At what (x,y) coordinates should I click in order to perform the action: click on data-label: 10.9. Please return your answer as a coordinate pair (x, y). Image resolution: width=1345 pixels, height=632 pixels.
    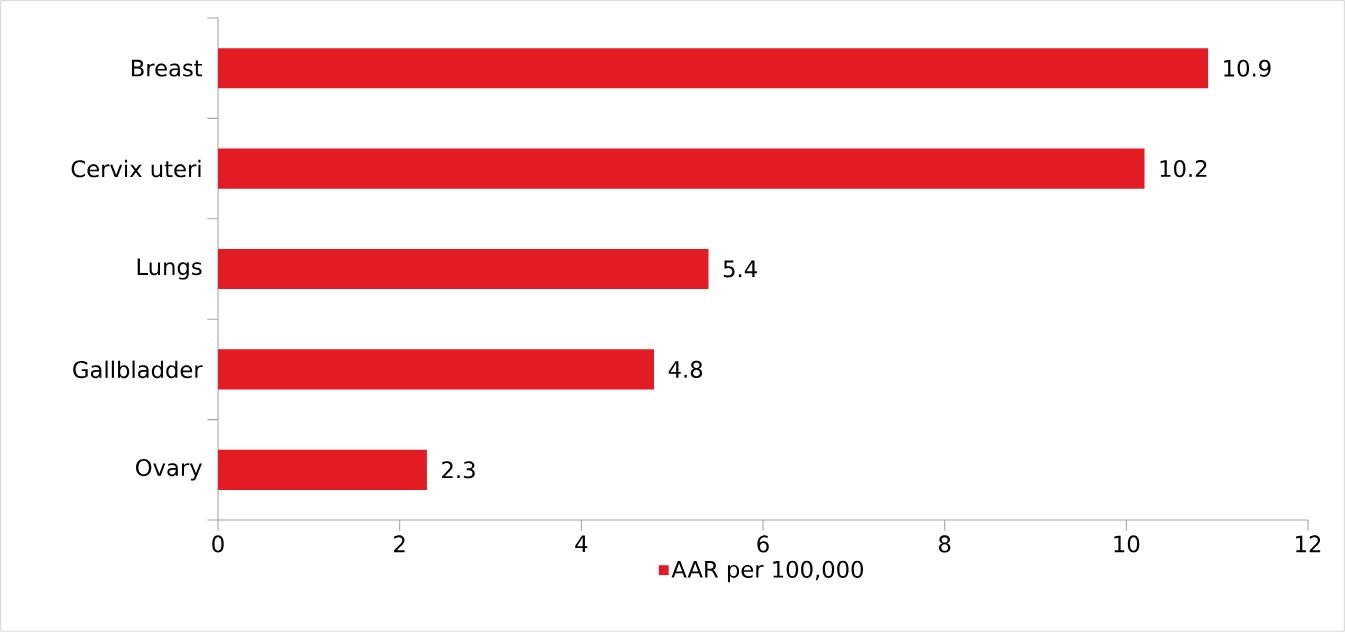
    Looking at the image, I should click on (1247, 68).